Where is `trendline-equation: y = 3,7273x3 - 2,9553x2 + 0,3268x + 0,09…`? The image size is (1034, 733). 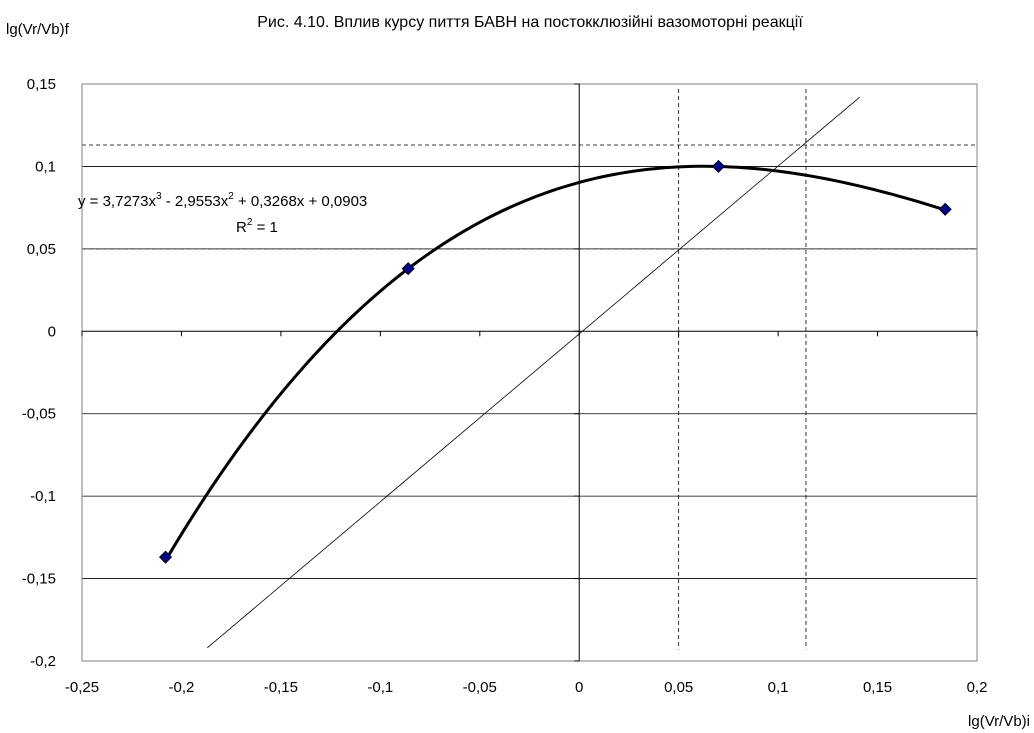 trendline-equation: y = 3,7273x3 - 2,9553x2 + 0,3268x + 0,09… is located at coordinates (222, 200).